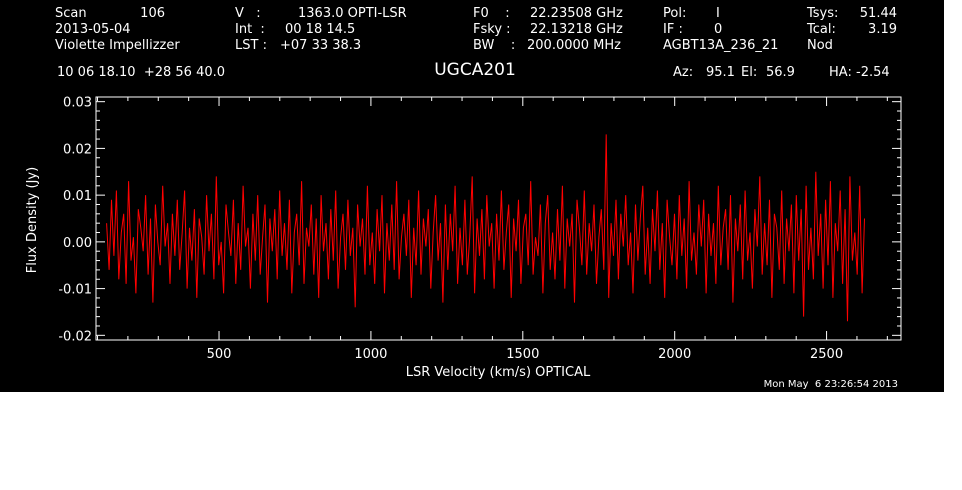 This screenshot has width=962, height=490. What do you see at coordinates (840, 72) in the screenshot?
I see `ha-label: HA:` at bounding box center [840, 72].